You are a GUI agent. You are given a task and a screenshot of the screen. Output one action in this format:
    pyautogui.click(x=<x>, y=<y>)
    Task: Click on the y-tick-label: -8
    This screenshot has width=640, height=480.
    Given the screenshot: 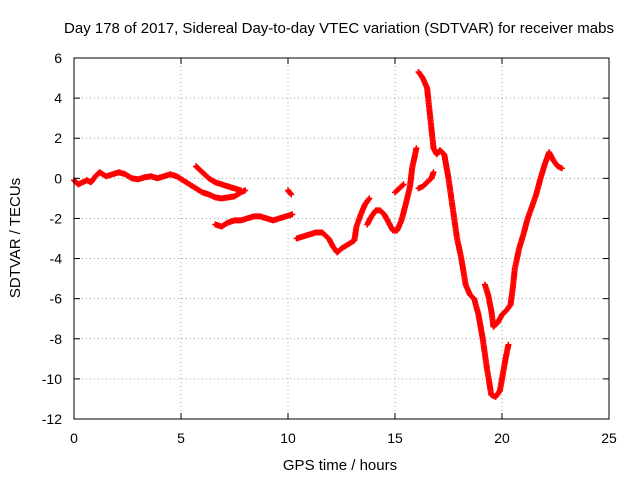 What is the action you would take?
    pyautogui.click(x=56, y=339)
    